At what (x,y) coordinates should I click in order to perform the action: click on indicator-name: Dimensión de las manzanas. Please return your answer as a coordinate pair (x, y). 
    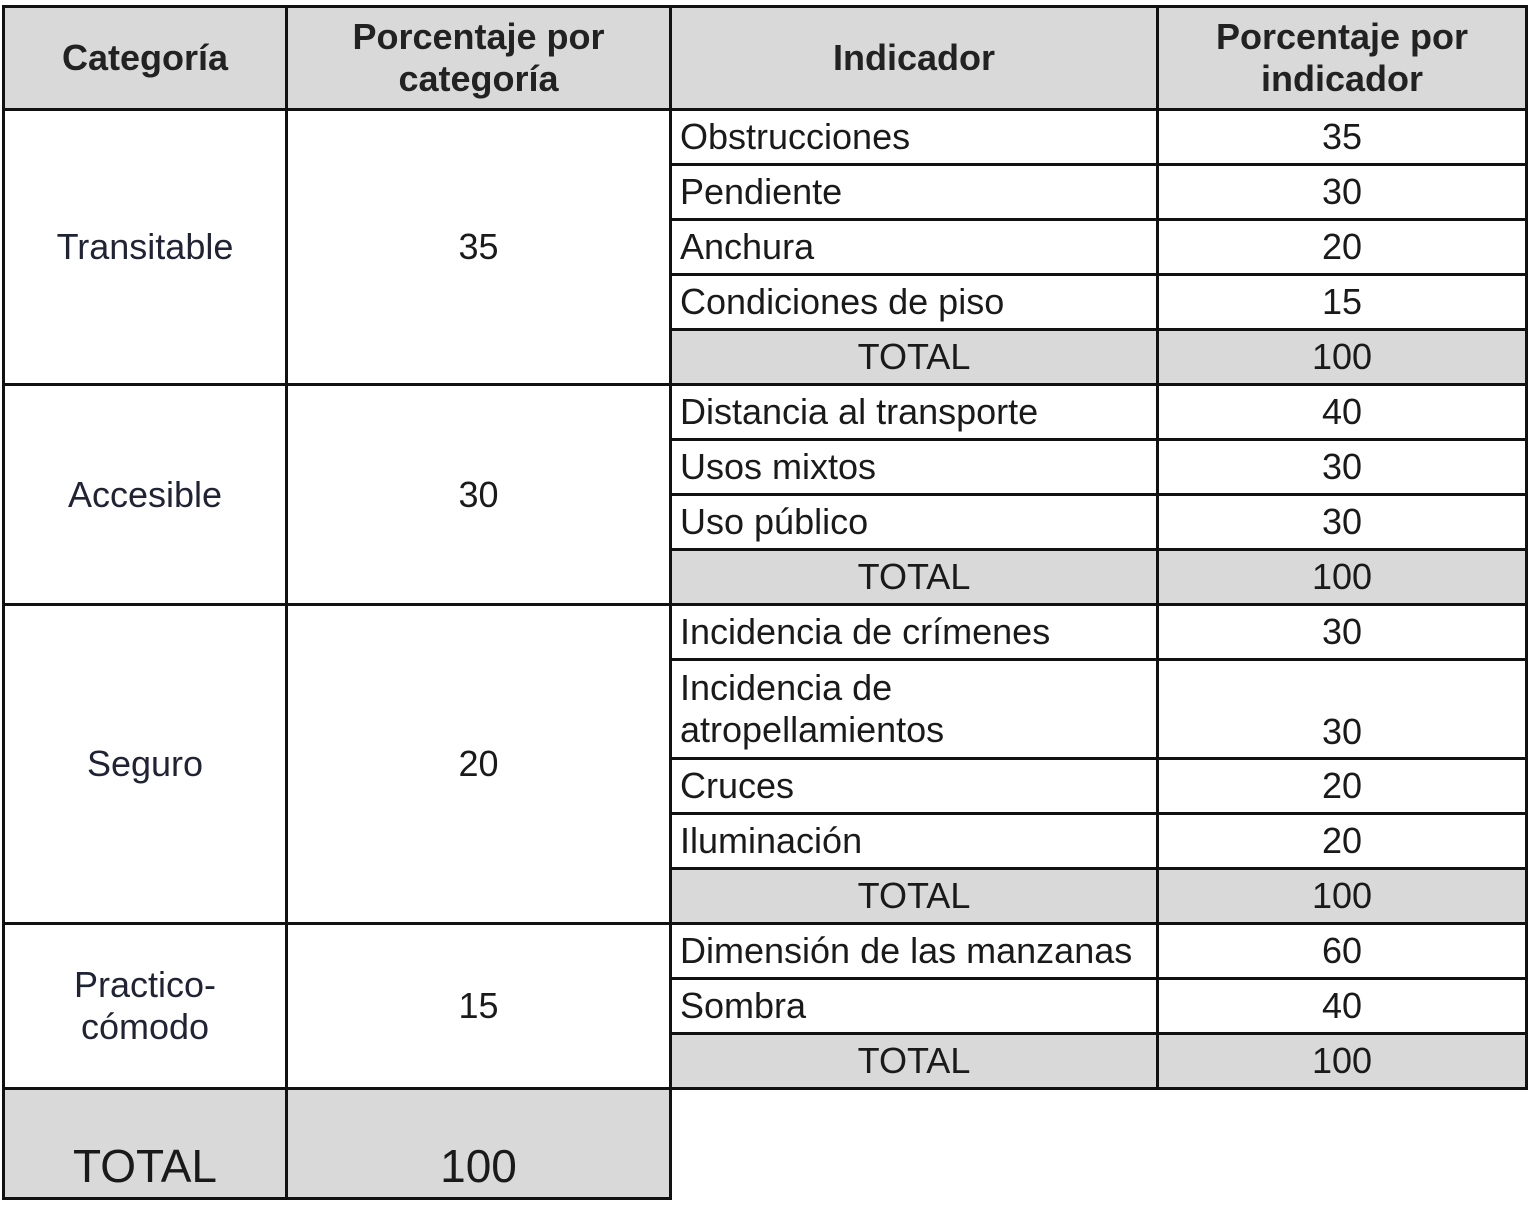
    Looking at the image, I should click on (914, 951).